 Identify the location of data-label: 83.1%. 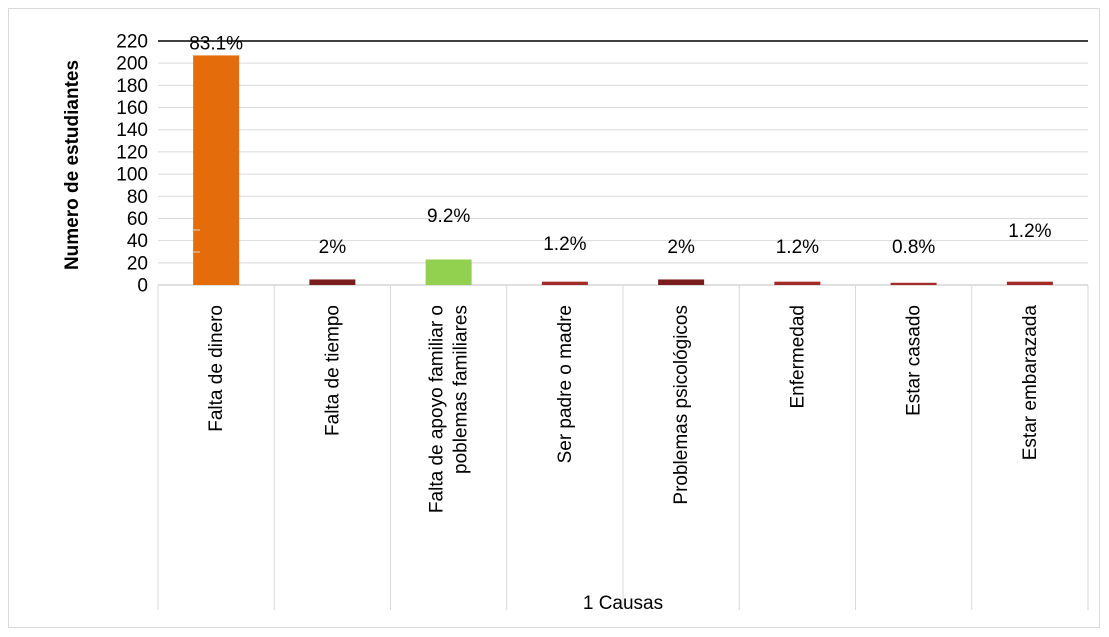
(216, 43).